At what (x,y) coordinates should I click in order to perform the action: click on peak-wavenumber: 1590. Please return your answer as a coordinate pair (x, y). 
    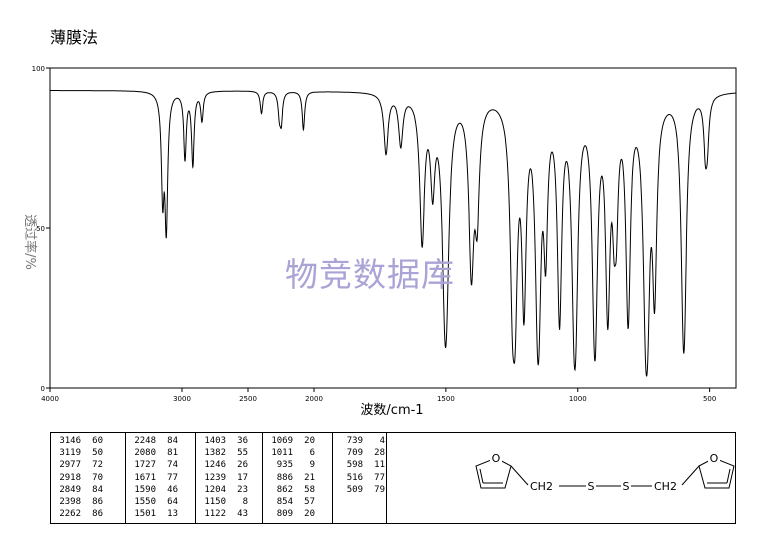
    Looking at the image, I should click on (145, 489).